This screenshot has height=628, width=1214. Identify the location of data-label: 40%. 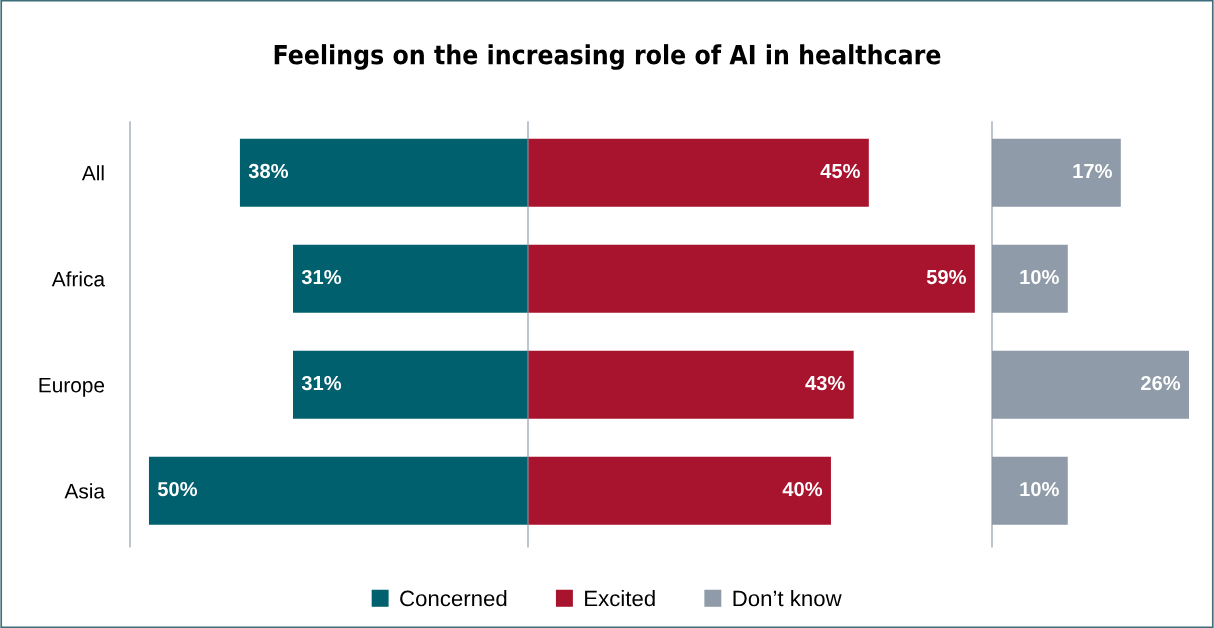
(802, 489).